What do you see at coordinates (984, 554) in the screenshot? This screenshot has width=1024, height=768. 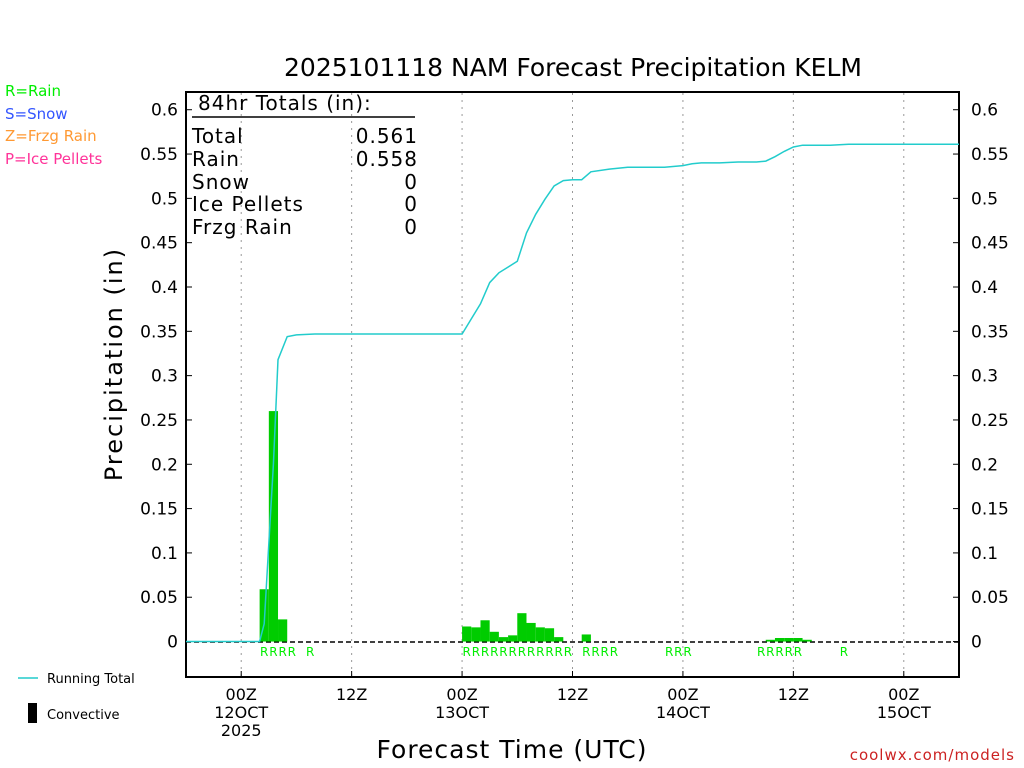 I see `y-tick-label-right: 0.1` at bounding box center [984, 554].